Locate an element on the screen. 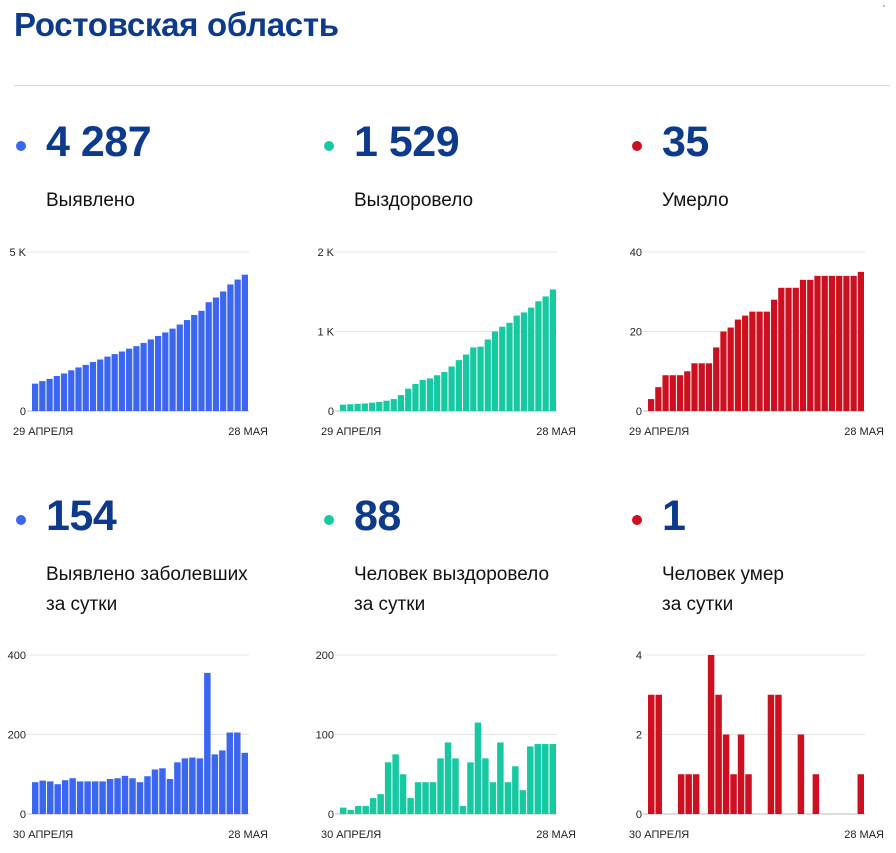 This screenshot has height=853, width=896. confirmed-label: Выявлено is located at coordinates (90, 201).